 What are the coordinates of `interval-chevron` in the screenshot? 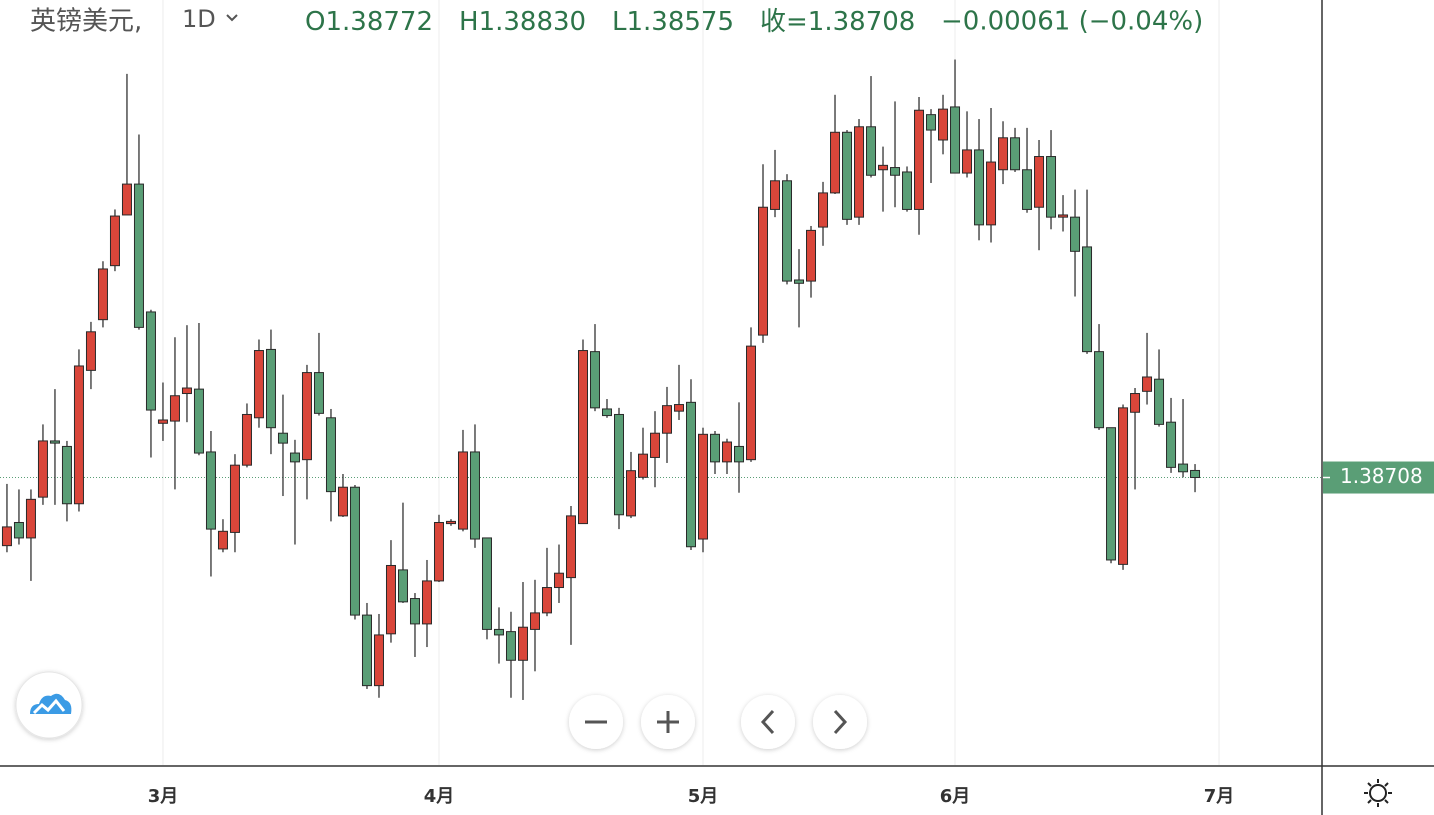 It's located at (232, 18).